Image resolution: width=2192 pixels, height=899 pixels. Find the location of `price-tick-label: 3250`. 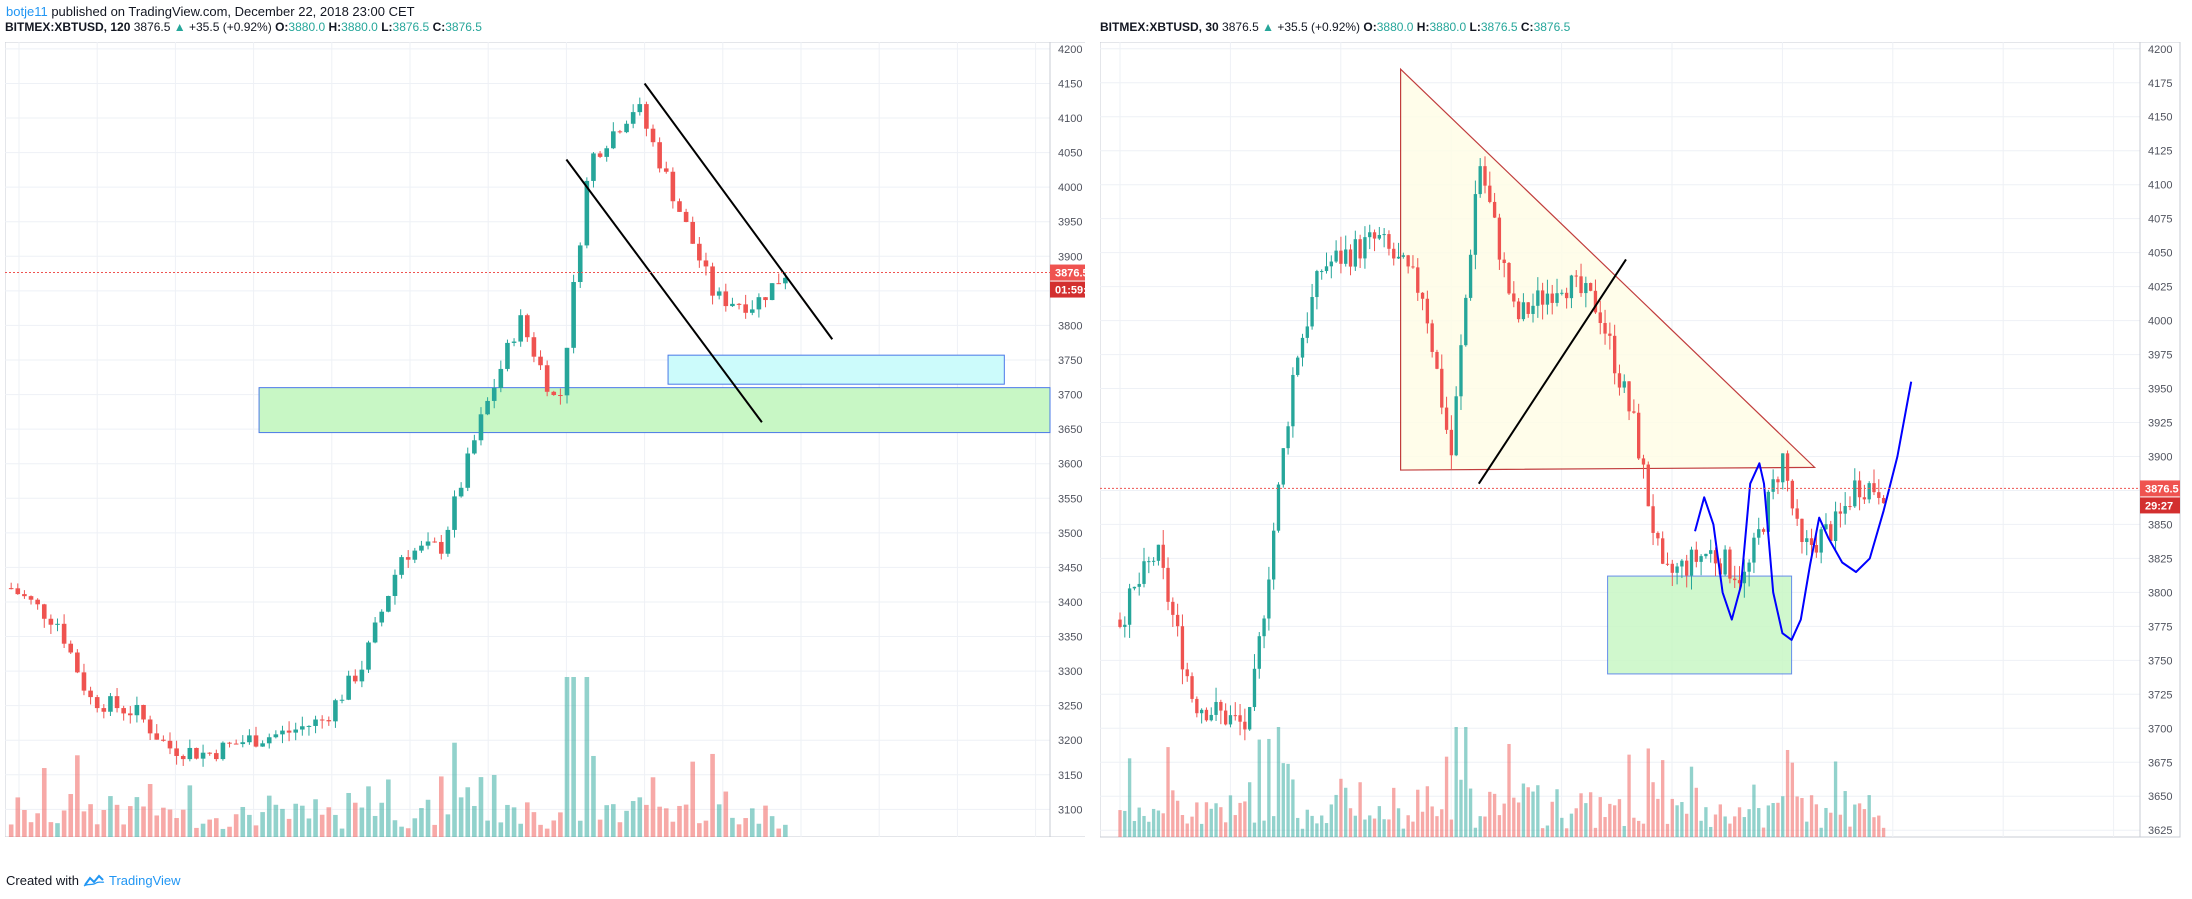

price-tick-label: 3250 is located at coordinates (1070, 707).